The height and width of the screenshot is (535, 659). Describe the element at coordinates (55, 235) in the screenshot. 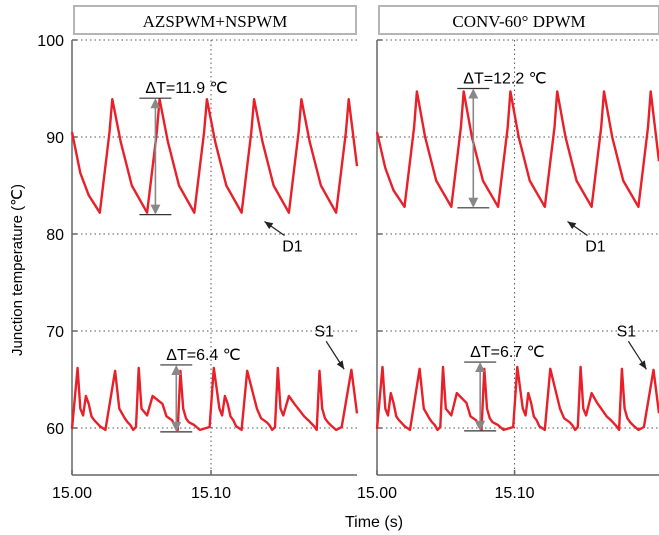

I see `y-tick-label: 80` at that location.